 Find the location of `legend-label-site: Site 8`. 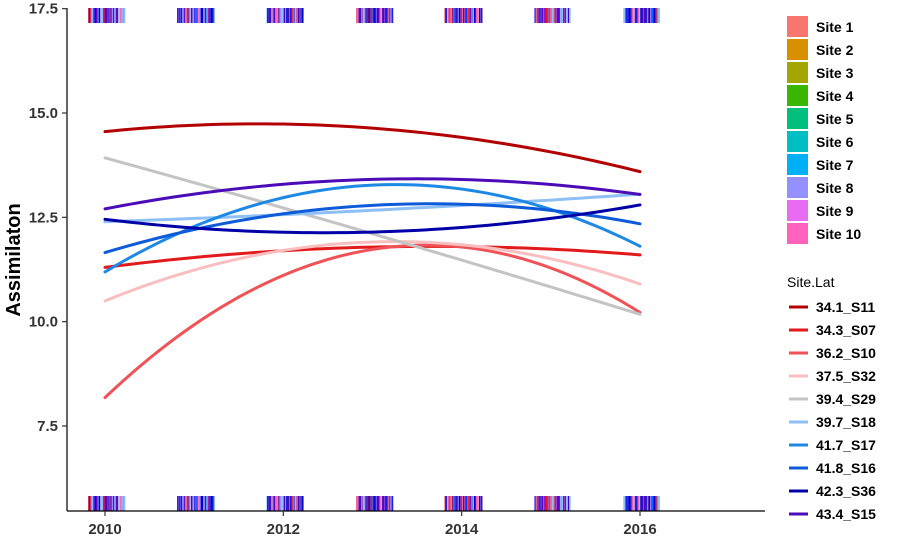

legend-label-site: Site 8 is located at coordinates (835, 188).